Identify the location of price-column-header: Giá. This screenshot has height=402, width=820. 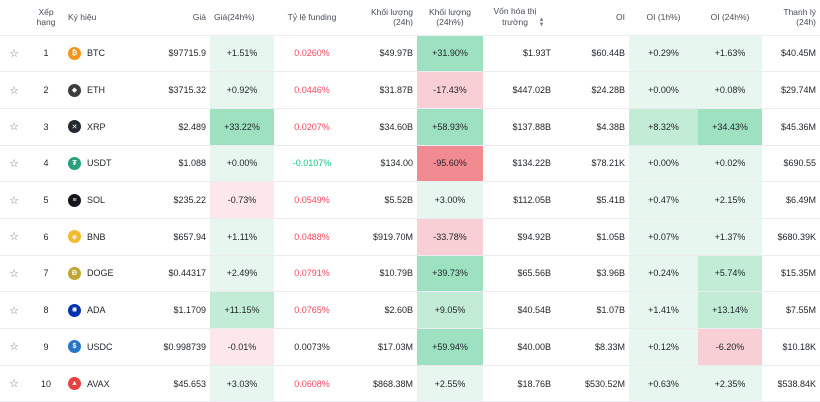
(170, 18).